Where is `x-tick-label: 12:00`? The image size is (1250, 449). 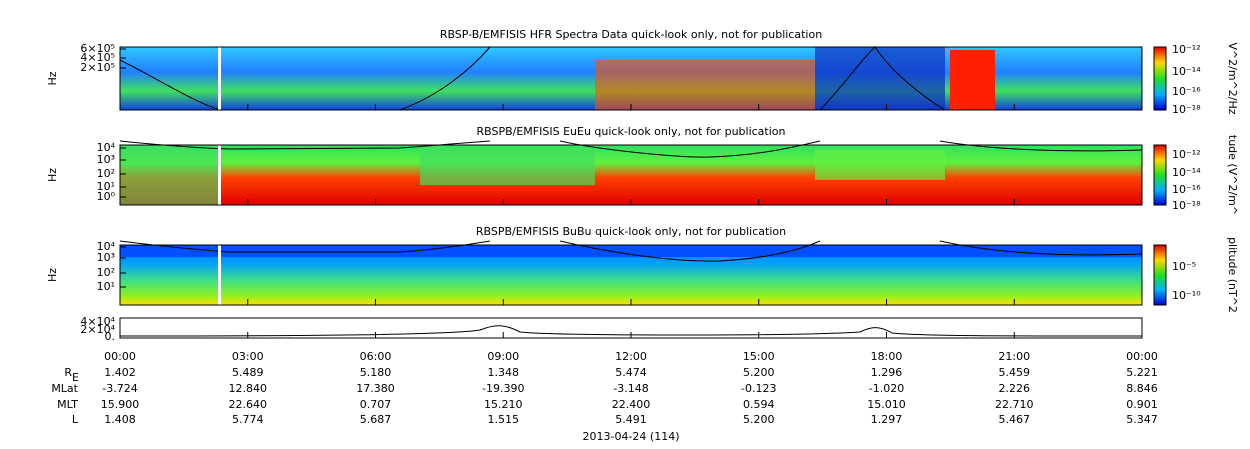
x-tick-label: 12:00 is located at coordinates (631, 356).